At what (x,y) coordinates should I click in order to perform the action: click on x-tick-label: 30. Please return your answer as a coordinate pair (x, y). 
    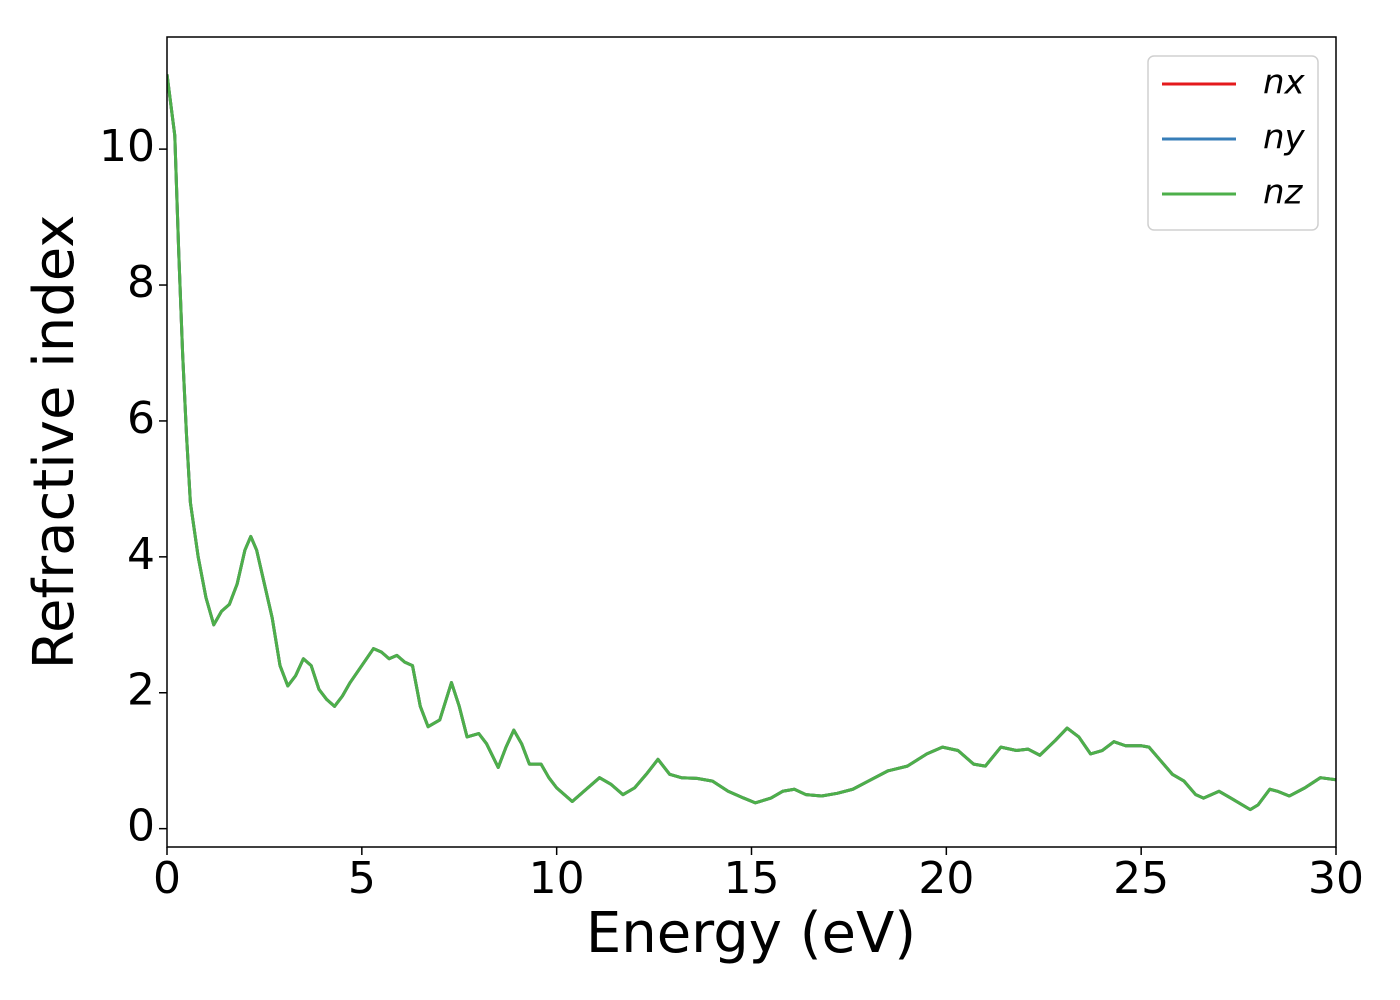
    Looking at the image, I should click on (1336, 878).